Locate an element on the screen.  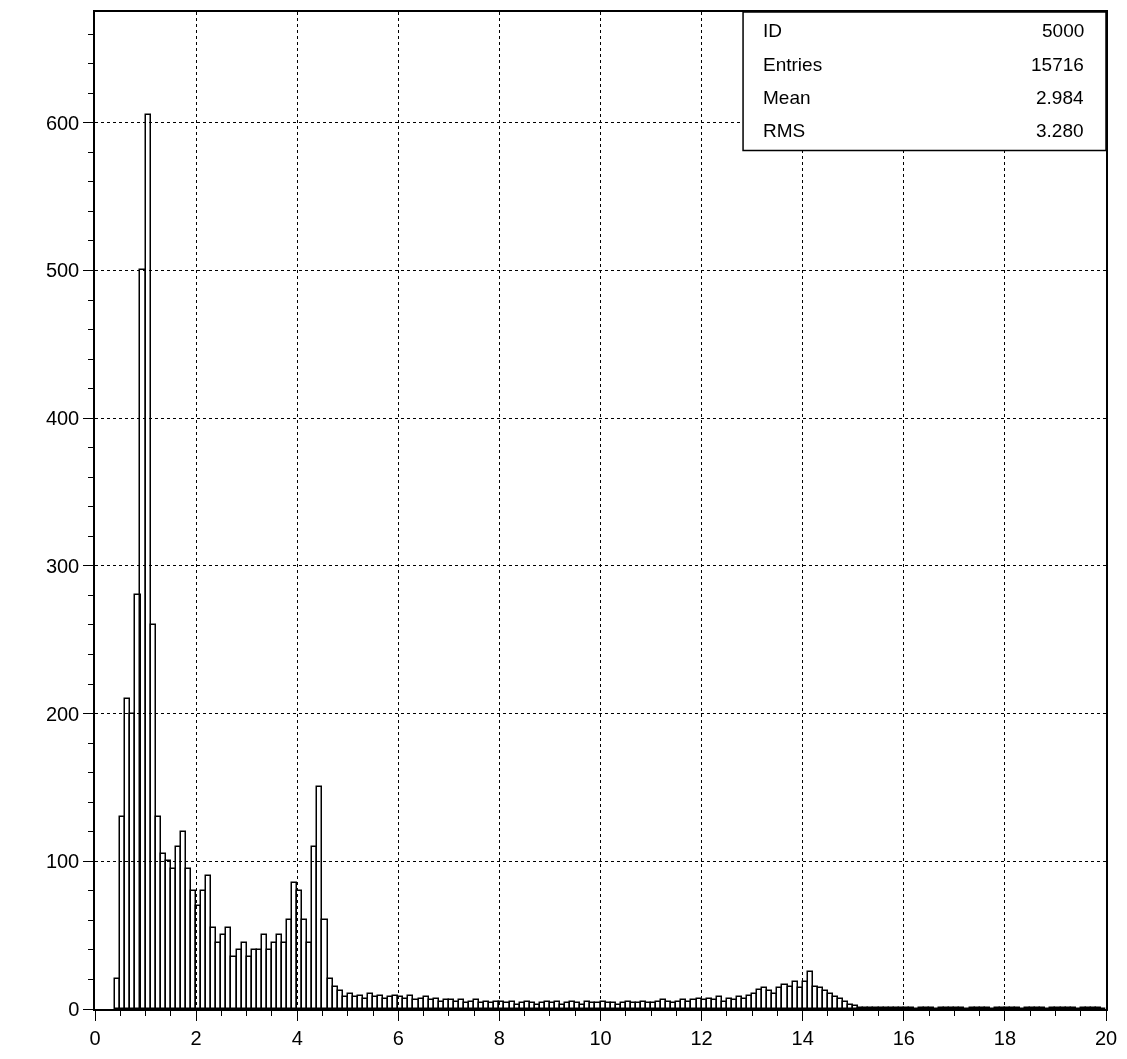
x-tick-label: 12 is located at coordinates (701, 1037).